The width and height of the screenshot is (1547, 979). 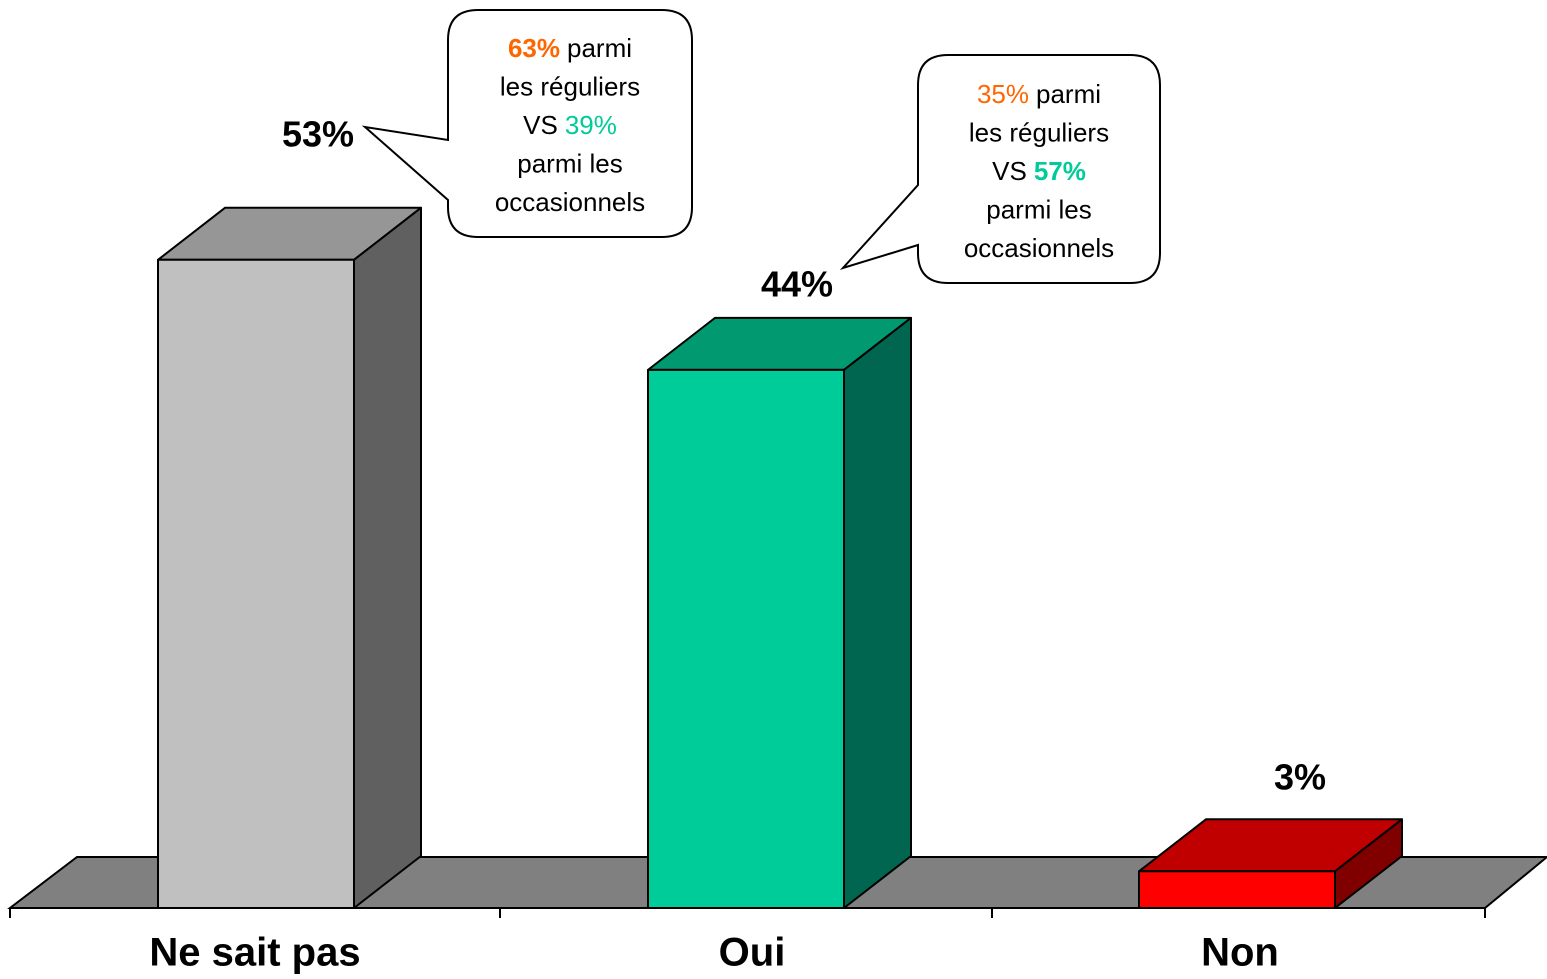 I want to click on value-label: 53%, so click(x=318, y=134).